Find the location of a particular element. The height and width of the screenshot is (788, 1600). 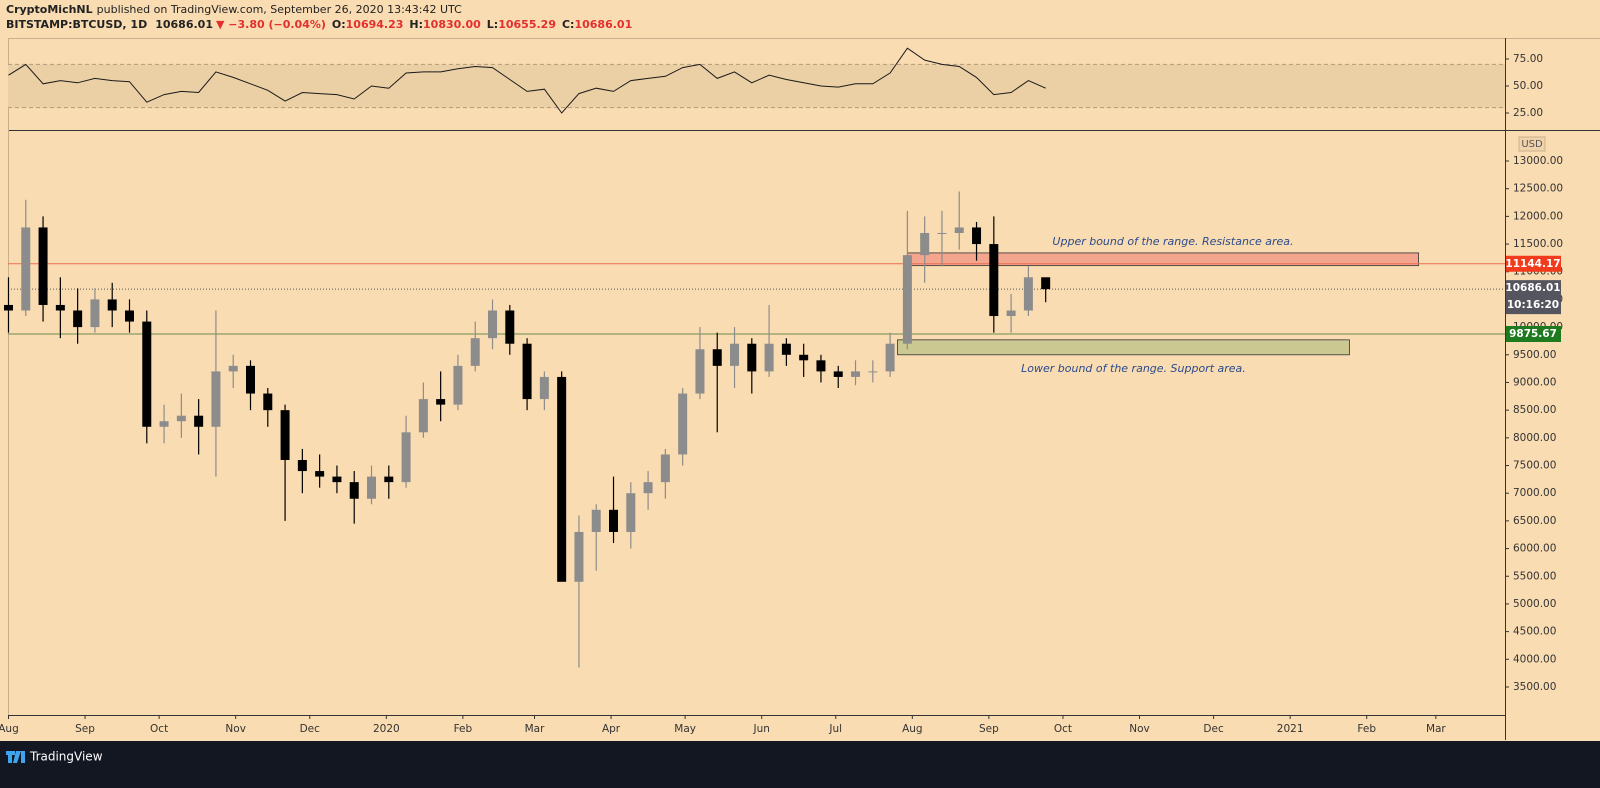

x-tick-label: Jun is located at coordinates (760, 729).